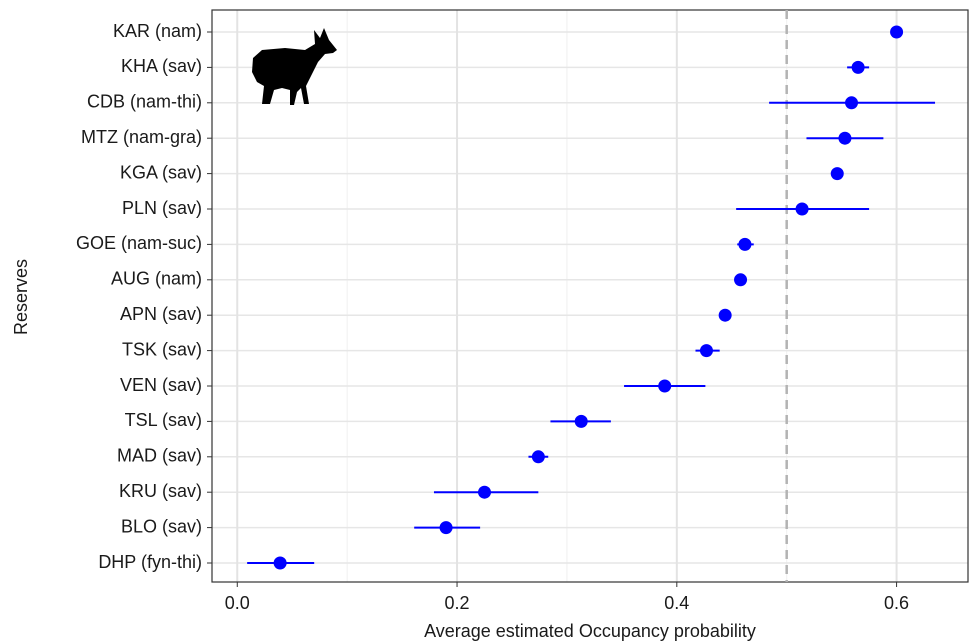 This screenshot has height=644, width=970. I want to click on y-tick-label: PLN (sav), so click(162, 208).